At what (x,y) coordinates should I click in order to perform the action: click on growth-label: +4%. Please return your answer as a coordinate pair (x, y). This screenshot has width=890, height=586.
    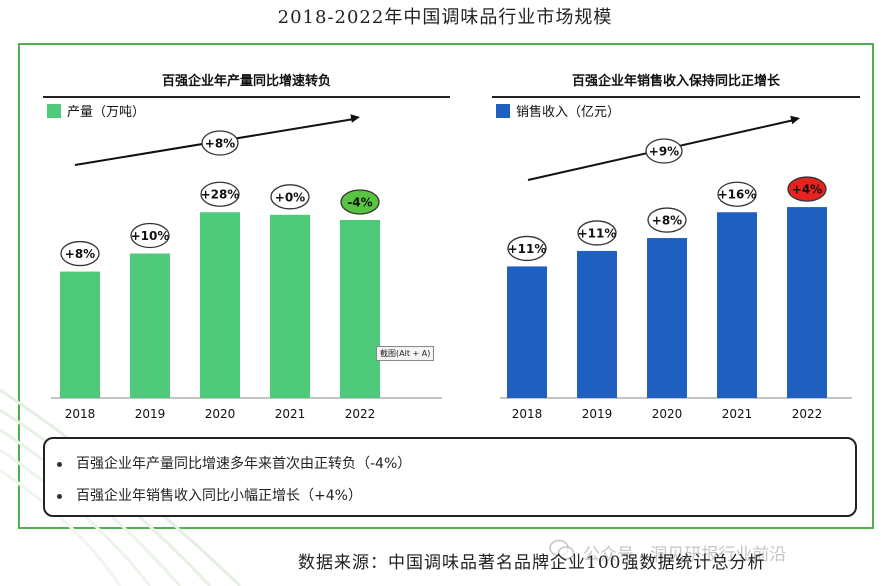
    Looking at the image, I should click on (807, 190).